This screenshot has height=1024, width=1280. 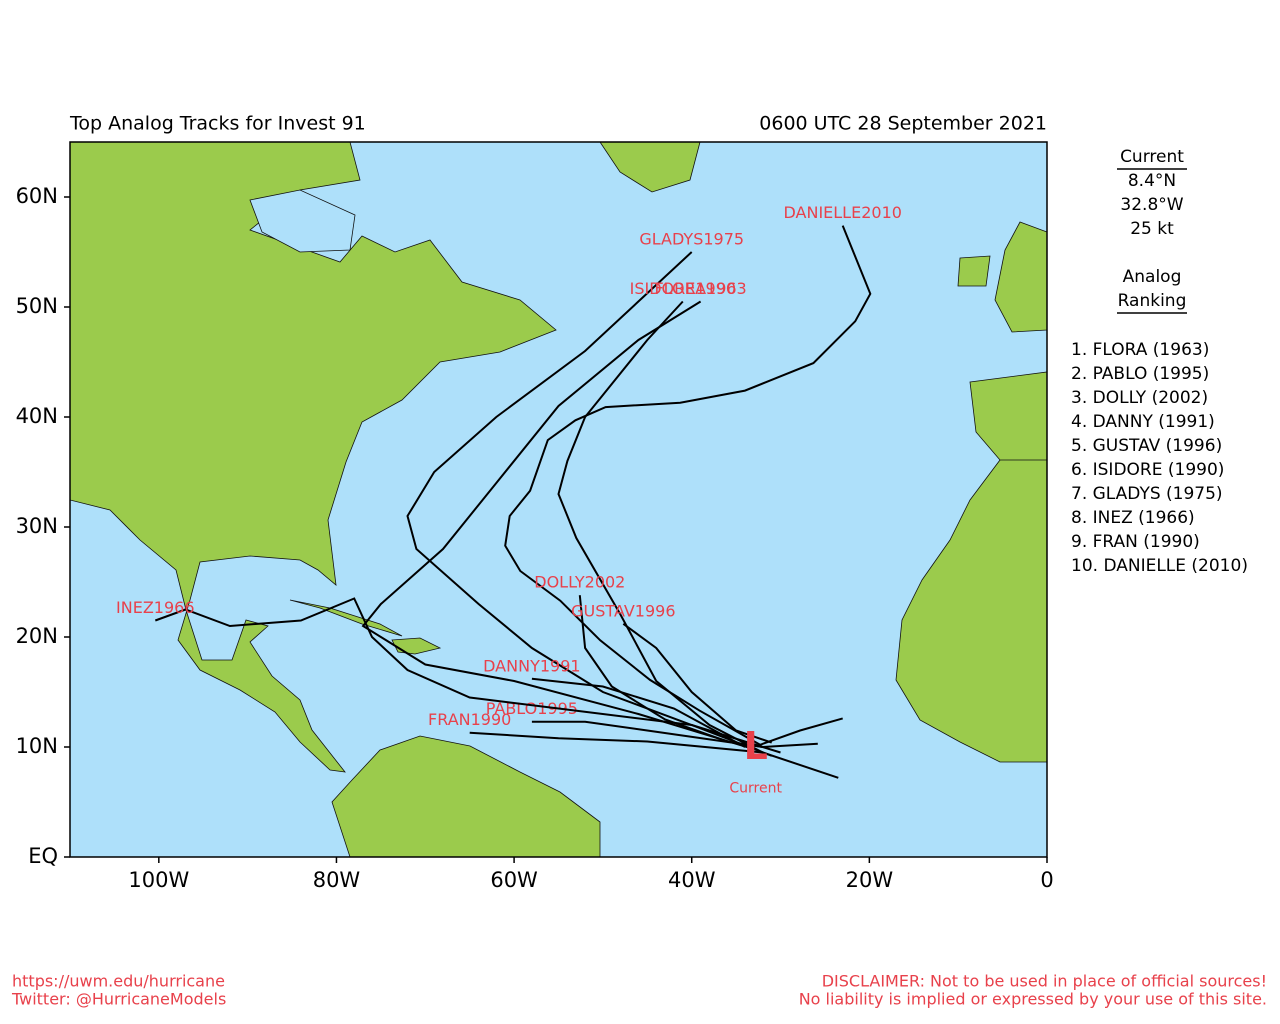 What do you see at coordinates (1159, 566) in the screenshot?
I see `ranking-entry: 10. DANIELLE (2010)` at bounding box center [1159, 566].